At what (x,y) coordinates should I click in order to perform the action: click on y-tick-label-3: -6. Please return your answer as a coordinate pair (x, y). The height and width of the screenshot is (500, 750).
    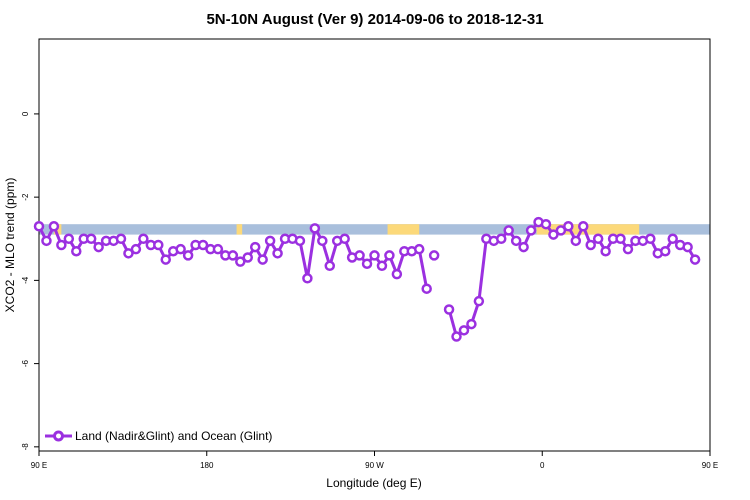
    Looking at the image, I should click on (25, 364).